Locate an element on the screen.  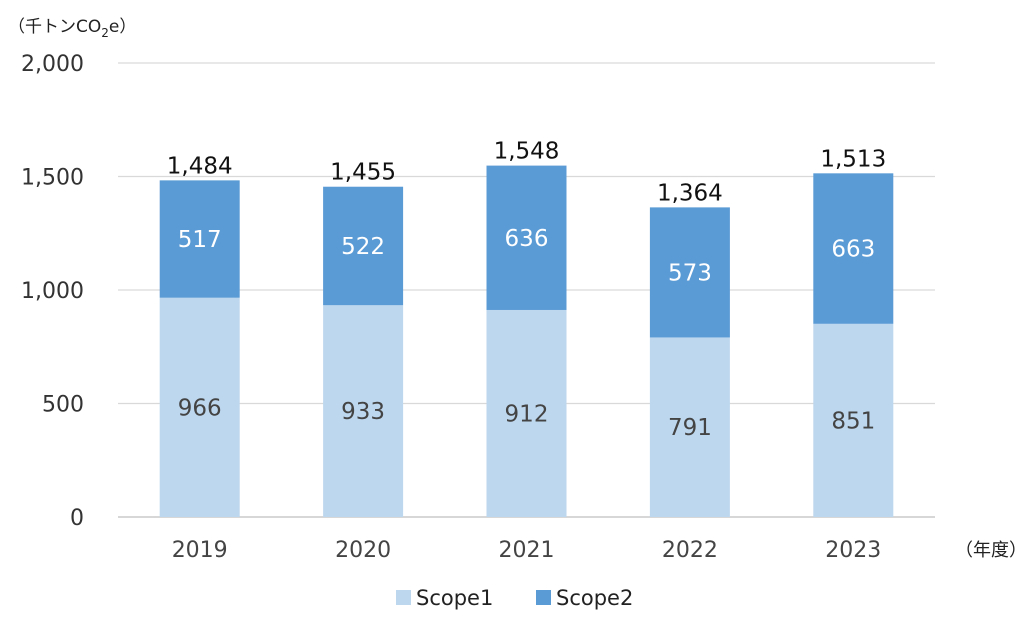
bar-scope2-2019 is located at coordinates (199, 239).